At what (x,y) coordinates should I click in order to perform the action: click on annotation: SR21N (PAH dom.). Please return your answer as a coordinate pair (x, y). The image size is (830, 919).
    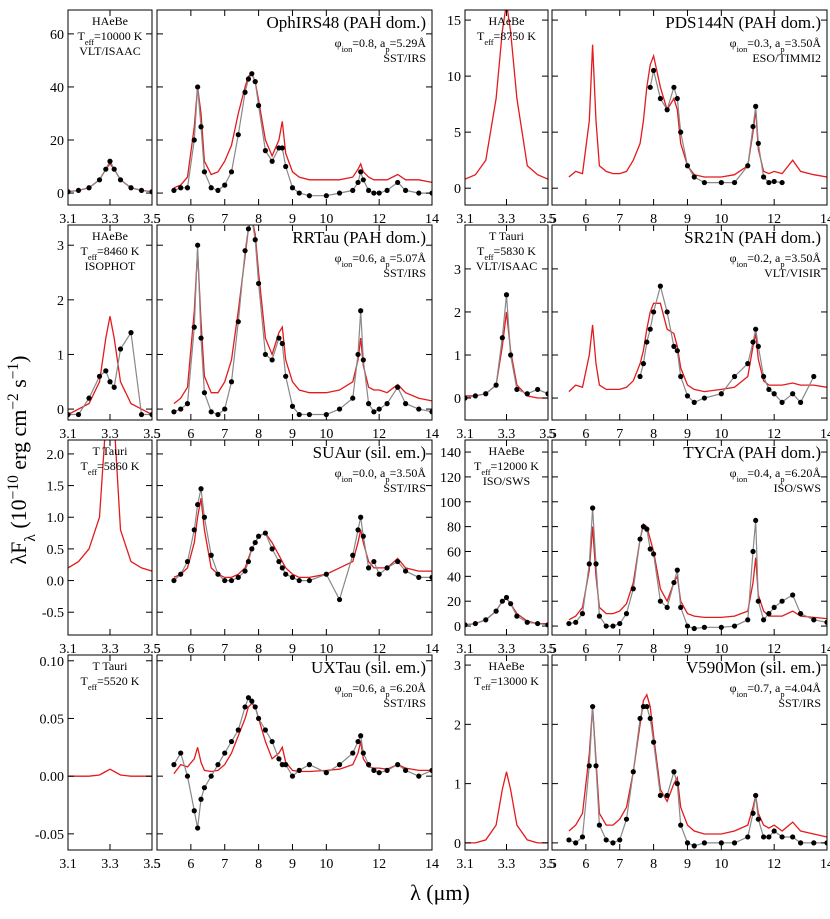
    Looking at the image, I should click on (752, 237).